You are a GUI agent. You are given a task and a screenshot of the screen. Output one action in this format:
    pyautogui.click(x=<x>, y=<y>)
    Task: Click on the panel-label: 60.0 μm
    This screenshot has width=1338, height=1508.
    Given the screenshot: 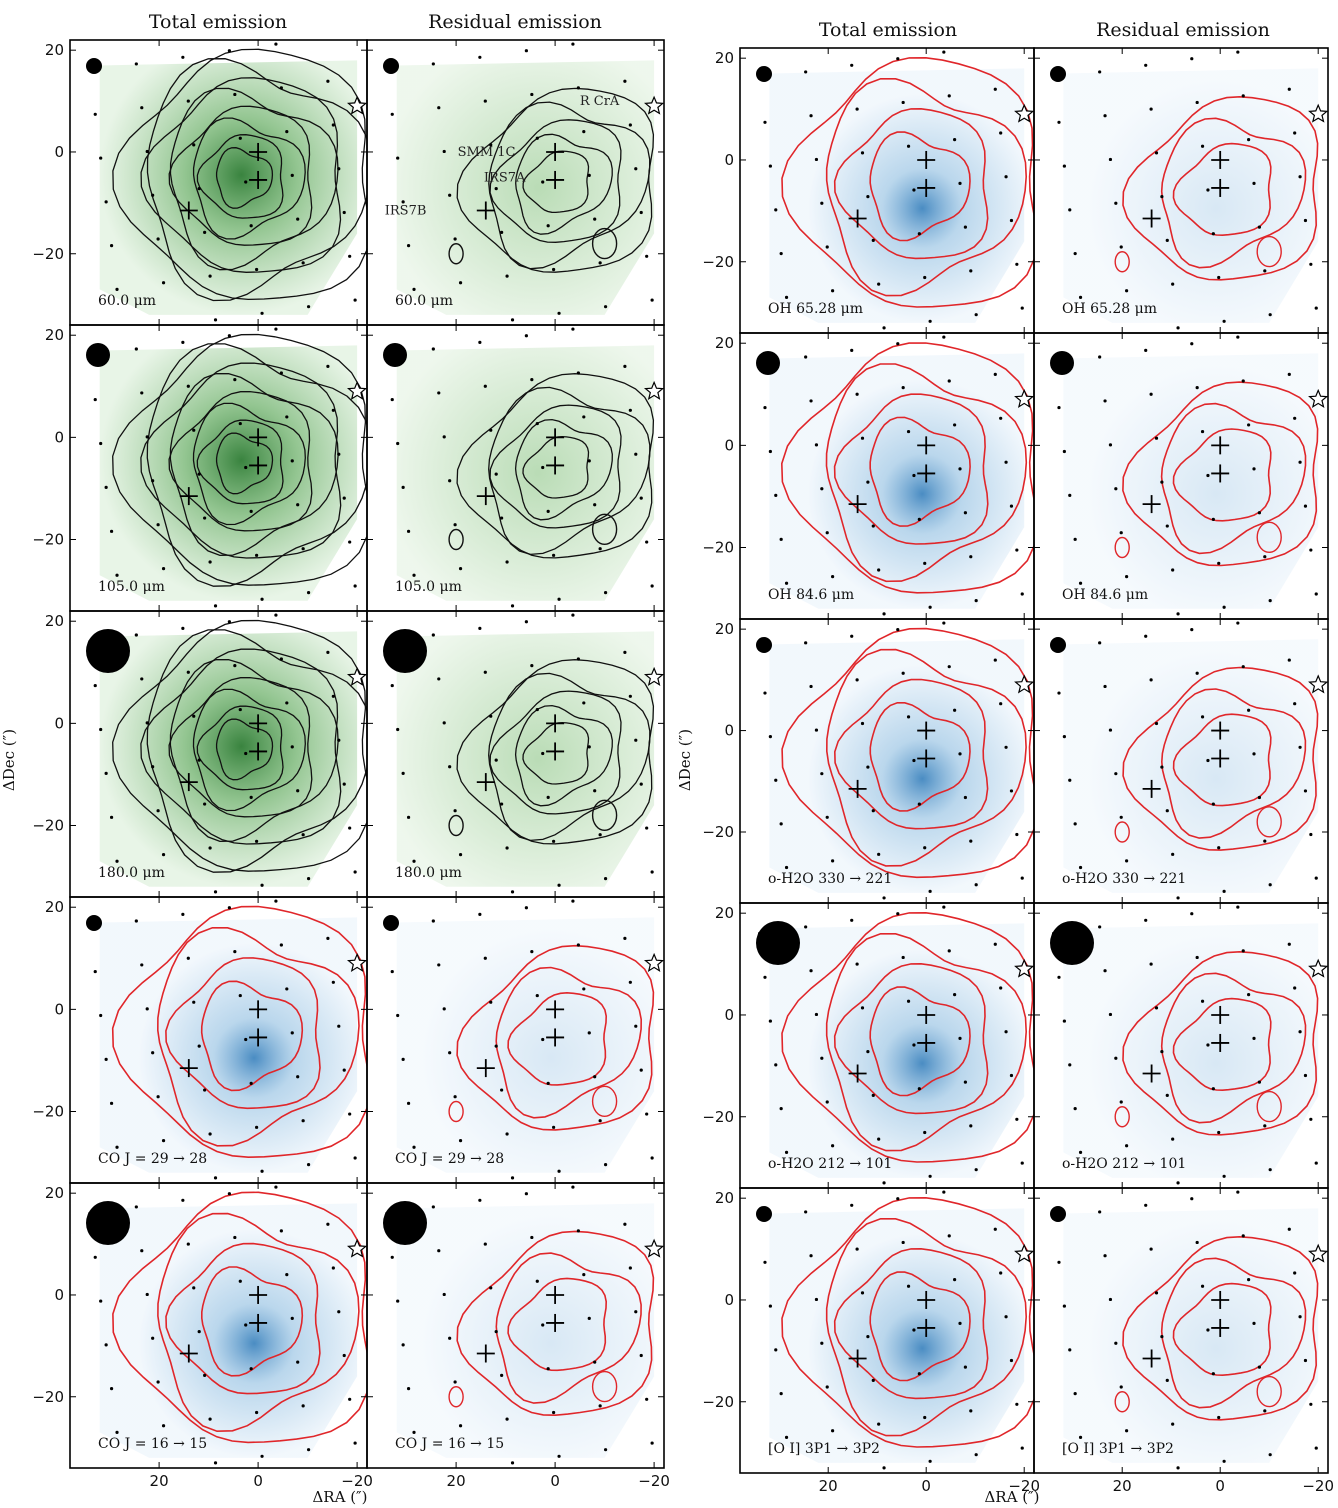 What is the action you would take?
    pyautogui.click(x=424, y=301)
    